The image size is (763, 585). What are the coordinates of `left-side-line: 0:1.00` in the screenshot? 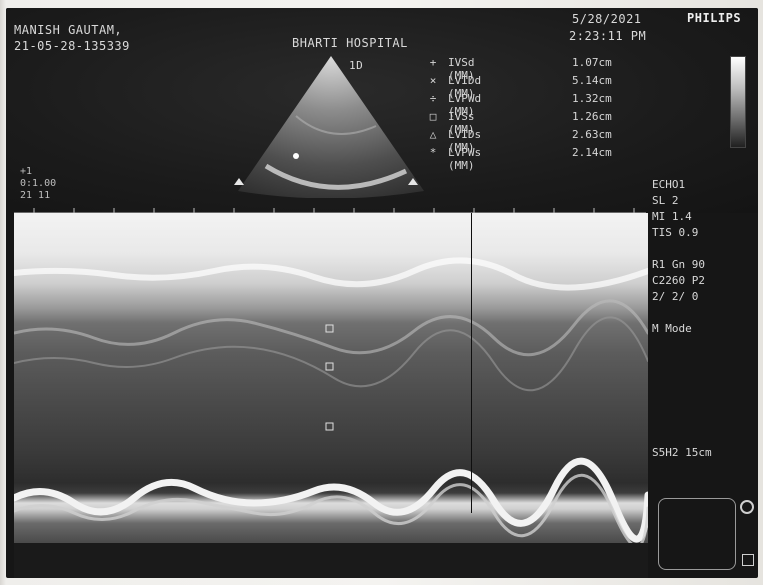 It's located at (38, 183).